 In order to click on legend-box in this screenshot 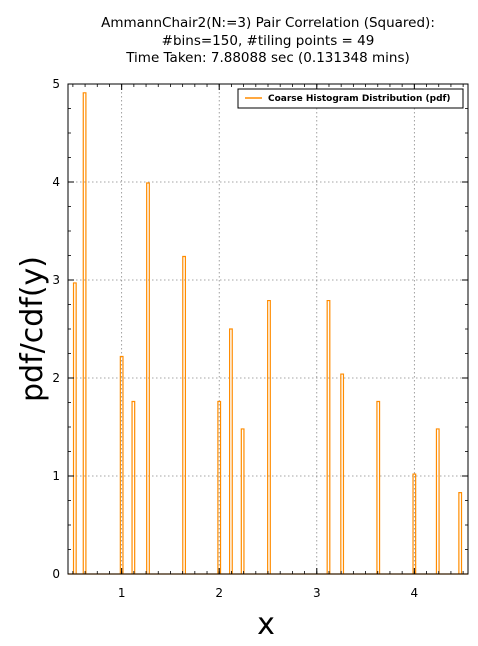, I will do `click(350, 98)`.